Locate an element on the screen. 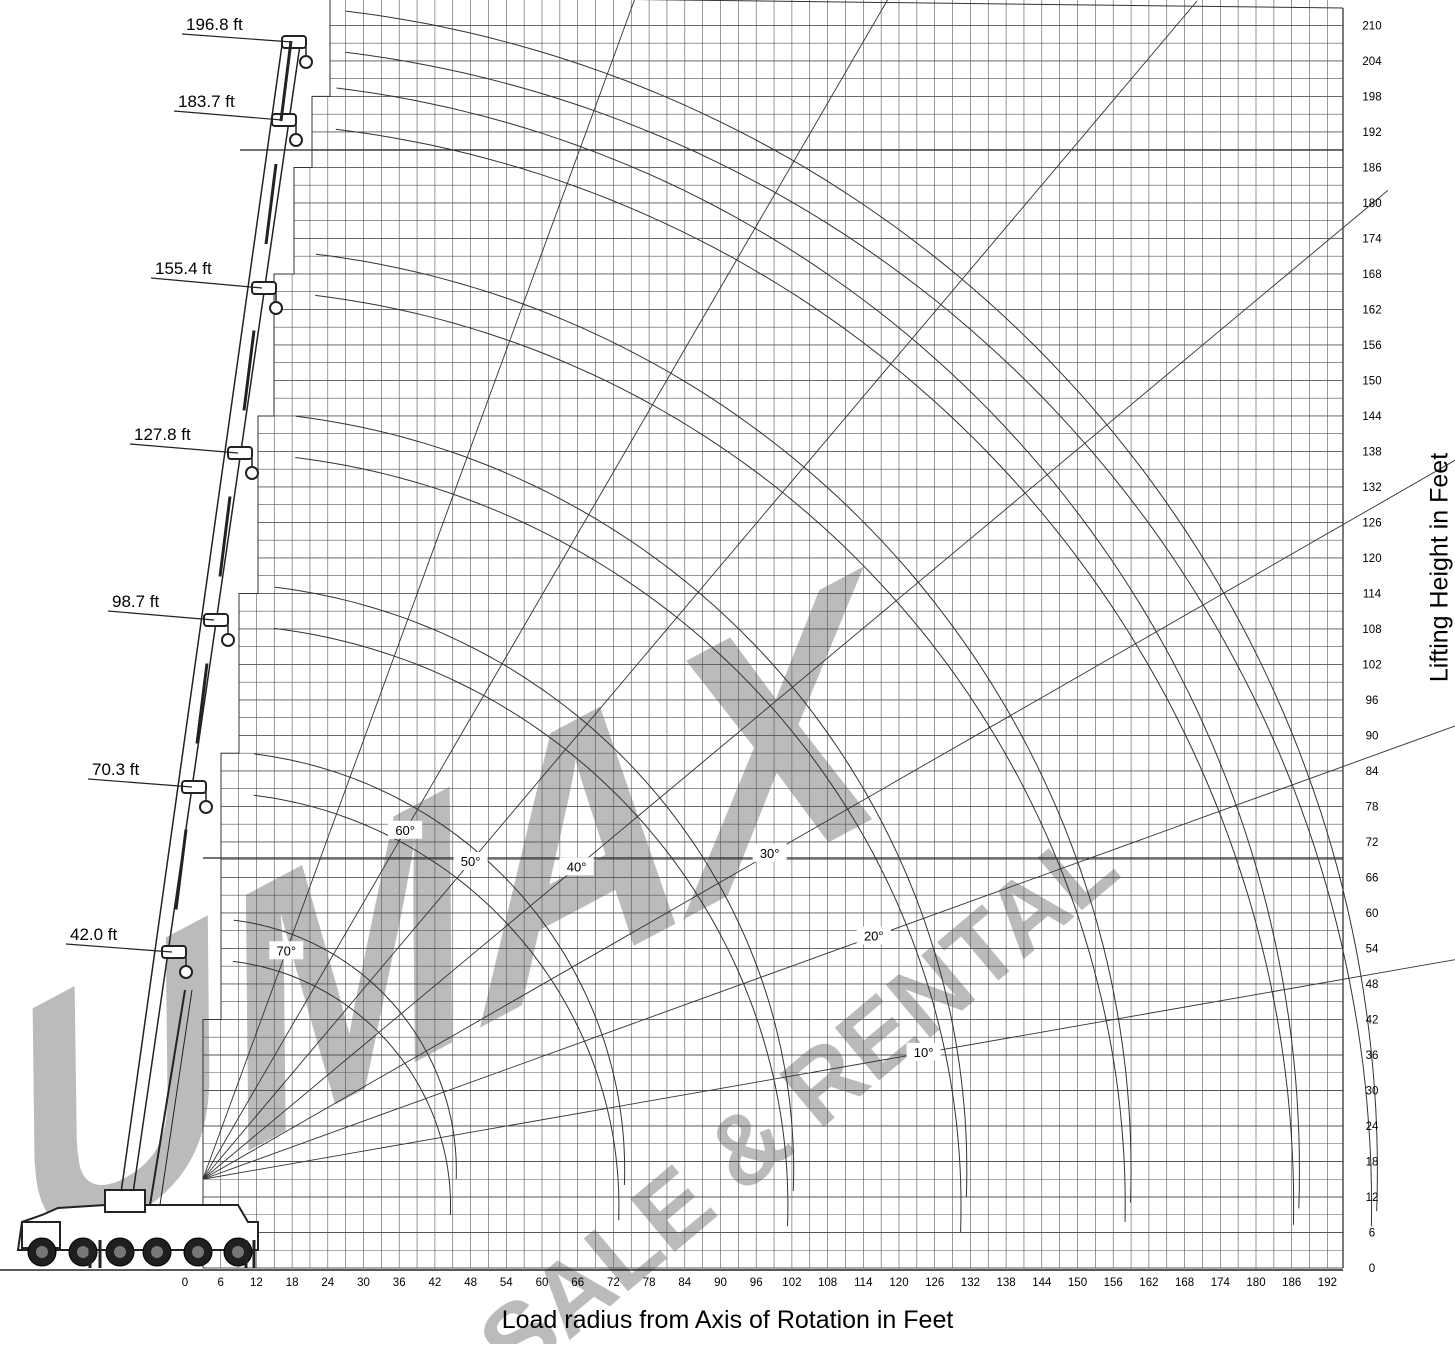  boom-length-label: 70.3 ft is located at coordinates (116, 769).